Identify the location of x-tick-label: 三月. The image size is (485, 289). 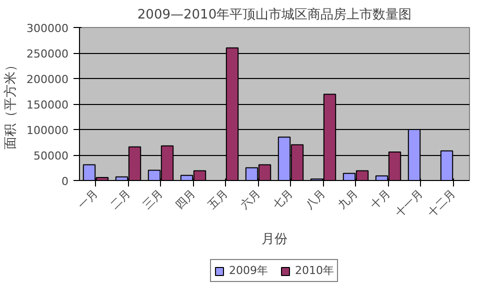
(153, 199).